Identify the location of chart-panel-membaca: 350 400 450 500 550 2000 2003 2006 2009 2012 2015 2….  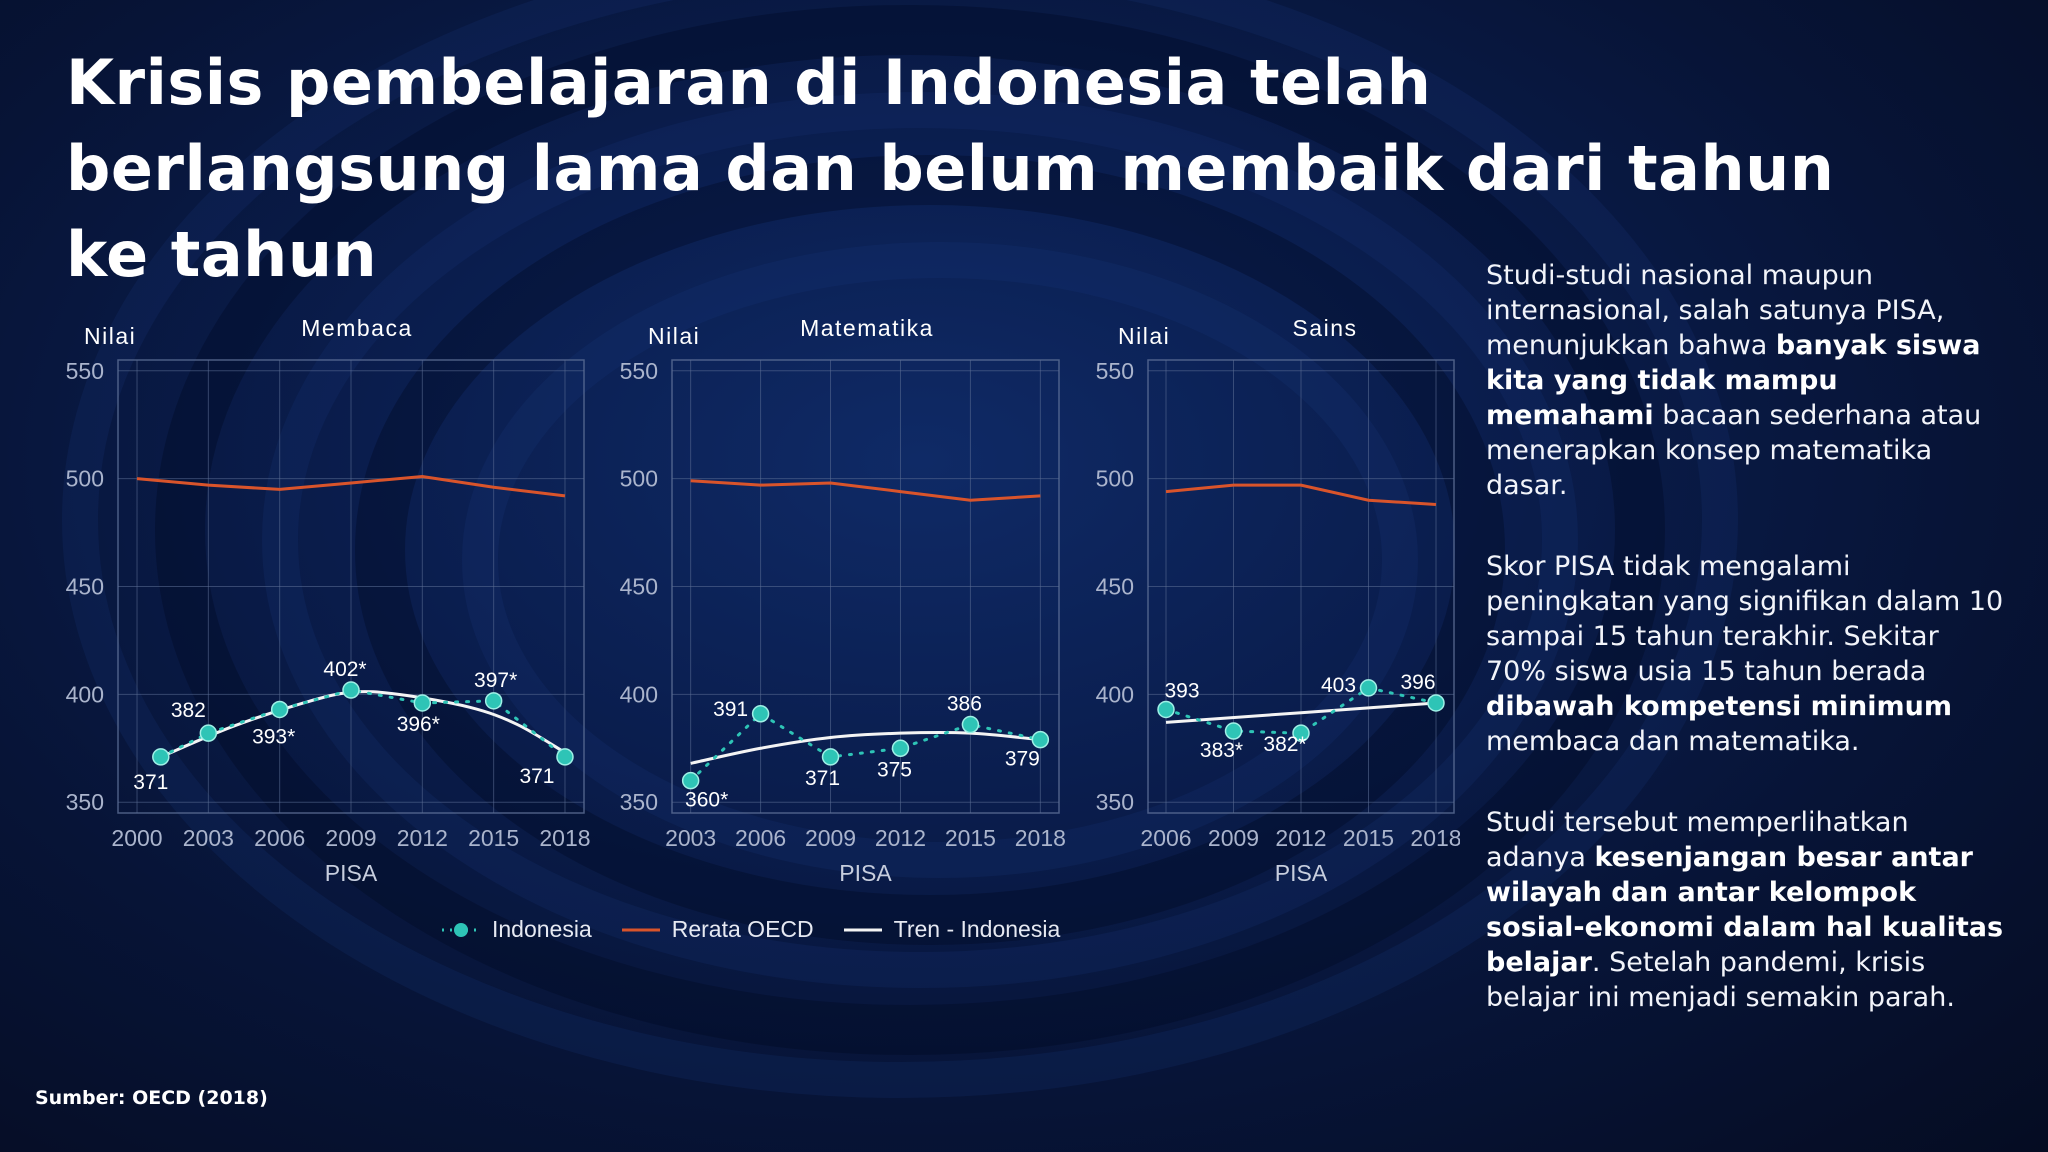
(328, 600).